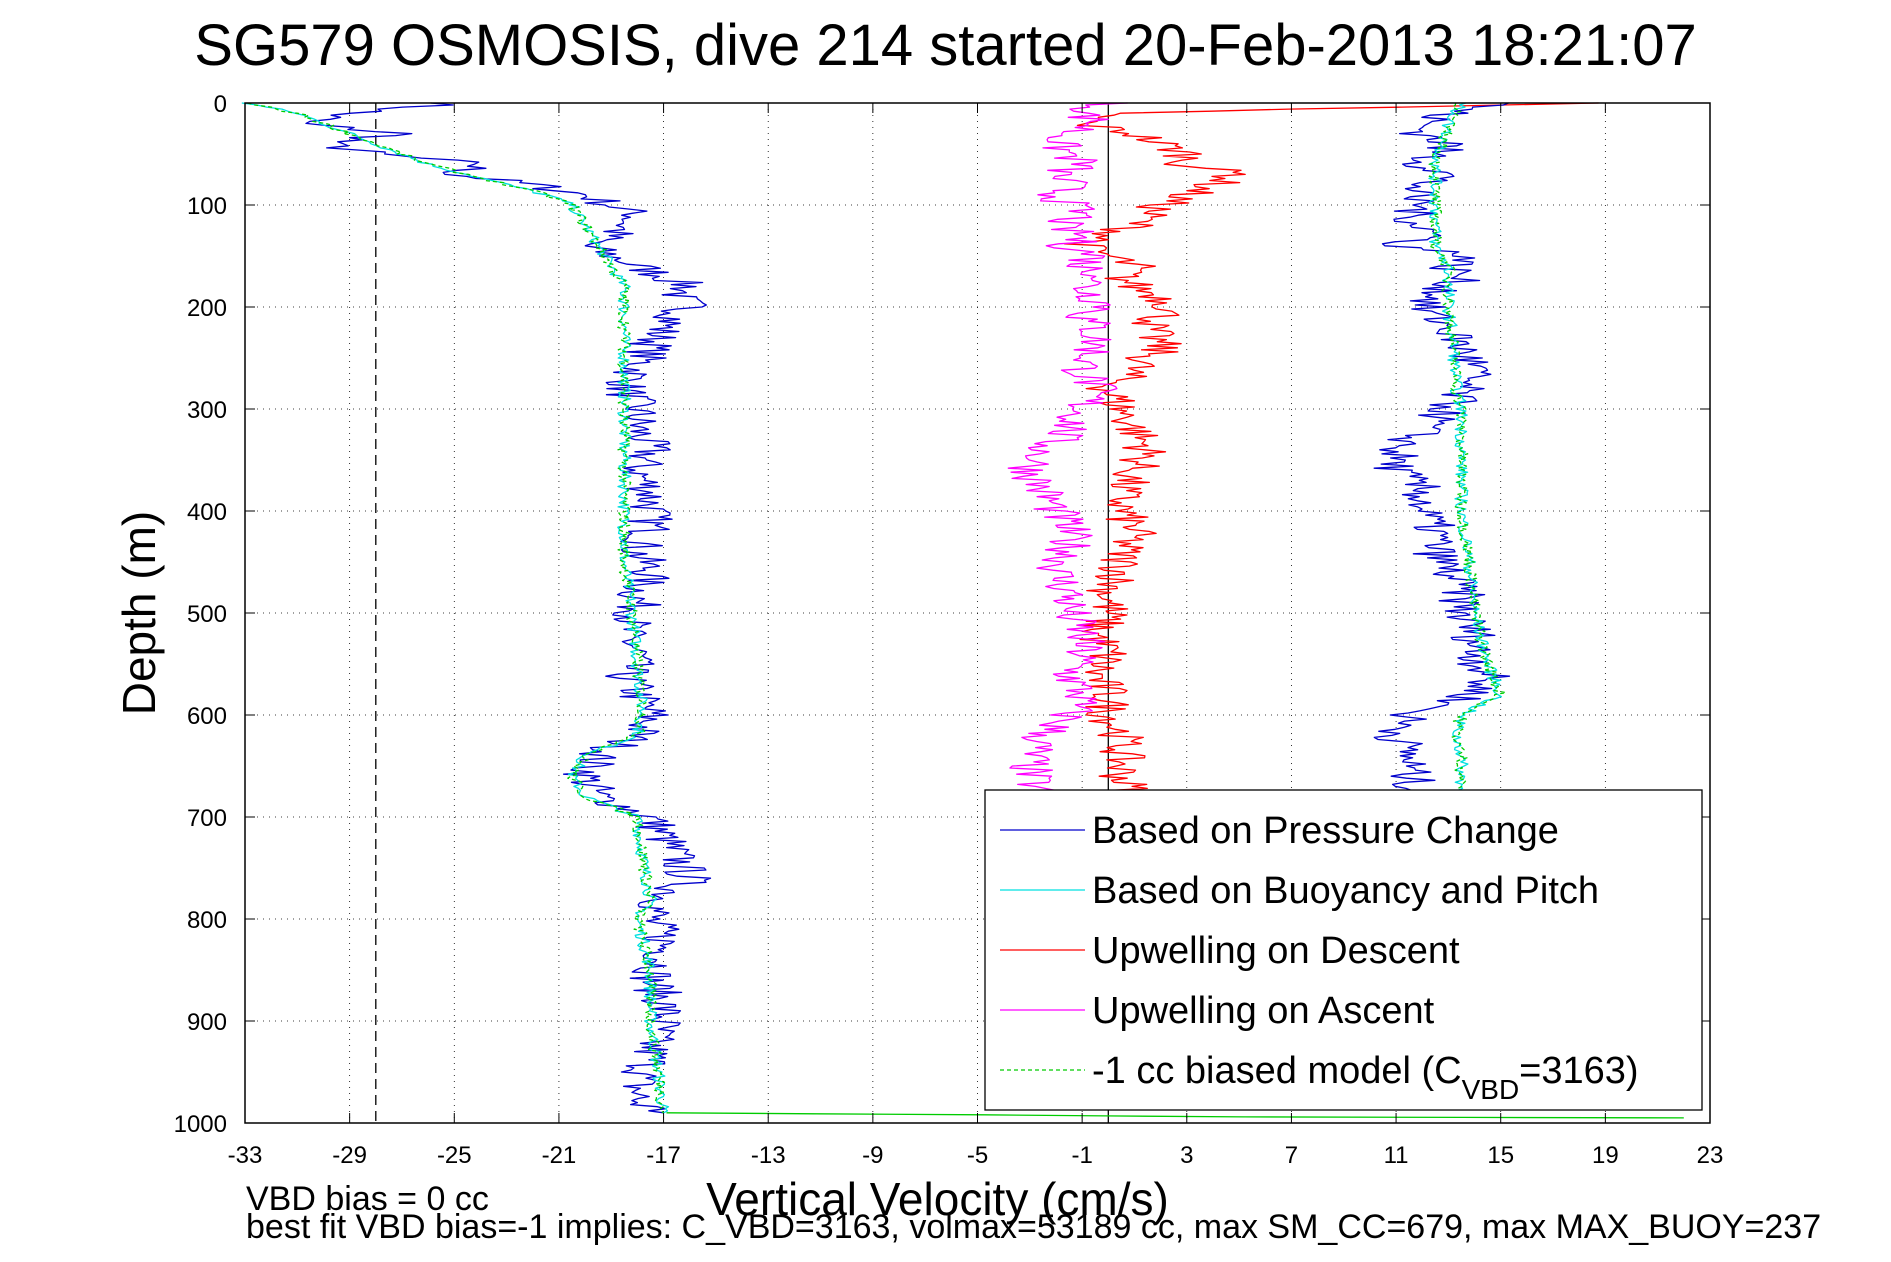 The image size is (1891, 1262). What do you see at coordinates (1396, 1155) in the screenshot?
I see `x-tick-label: 11` at bounding box center [1396, 1155].